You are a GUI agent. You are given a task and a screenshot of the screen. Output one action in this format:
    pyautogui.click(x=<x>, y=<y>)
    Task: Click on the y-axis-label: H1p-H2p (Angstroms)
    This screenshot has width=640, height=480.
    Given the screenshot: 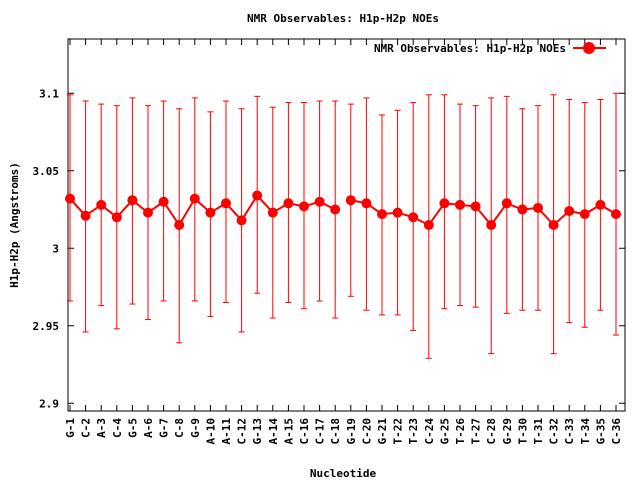 What is the action you would take?
    pyautogui.click(x=14, y=225)
    